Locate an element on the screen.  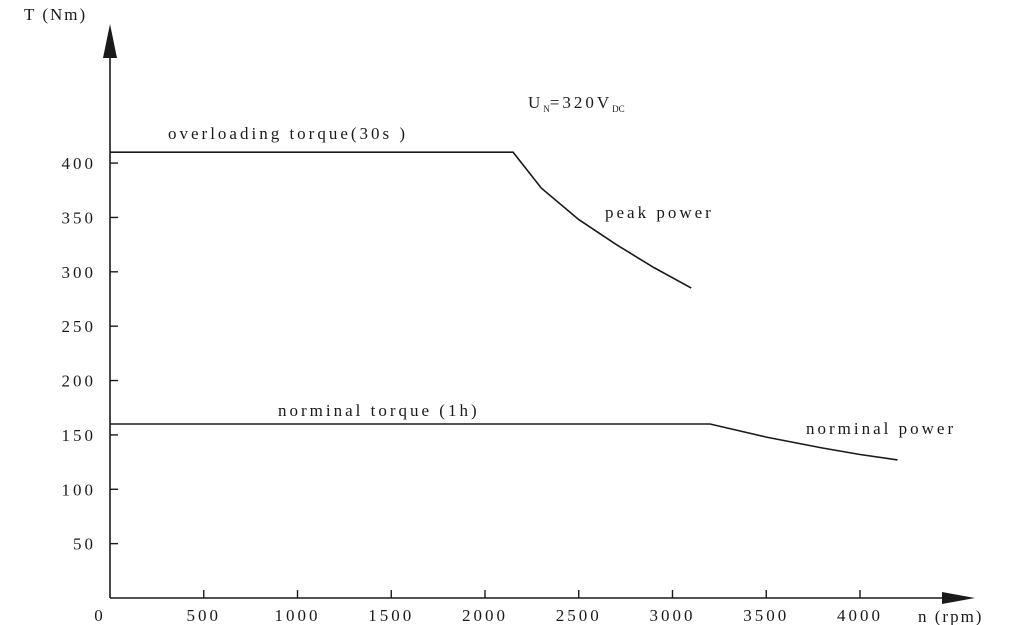
y-tick-label-100: 100 is located at coordinates (79, 489).